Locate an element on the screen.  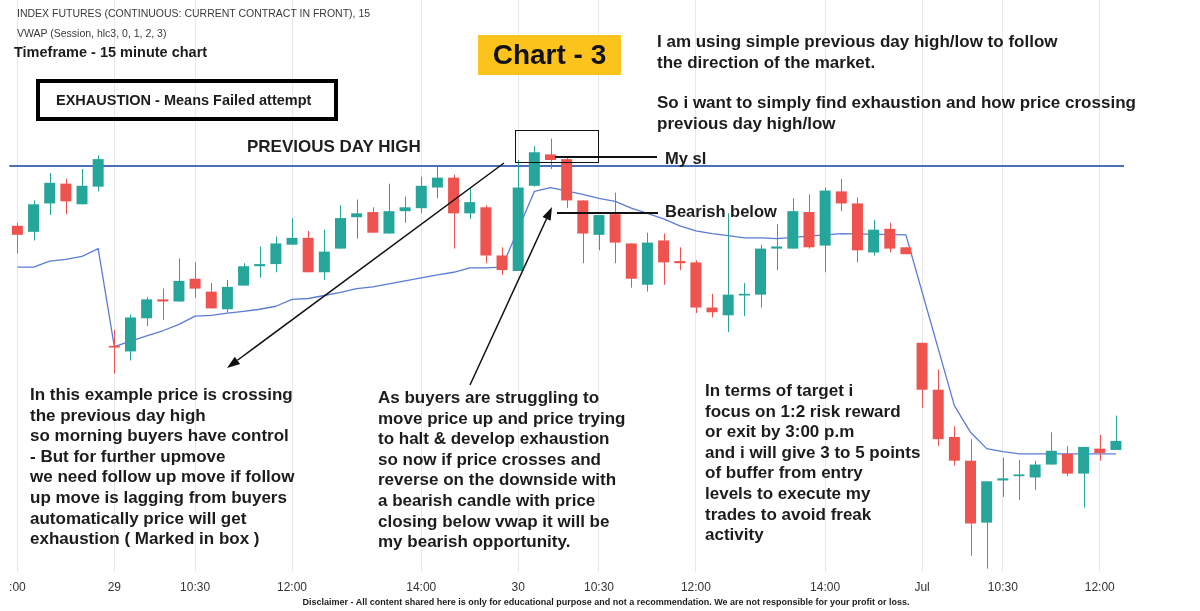
text: EXHAUSTION - Means Failed attempt is located at coordinates (184, 100).